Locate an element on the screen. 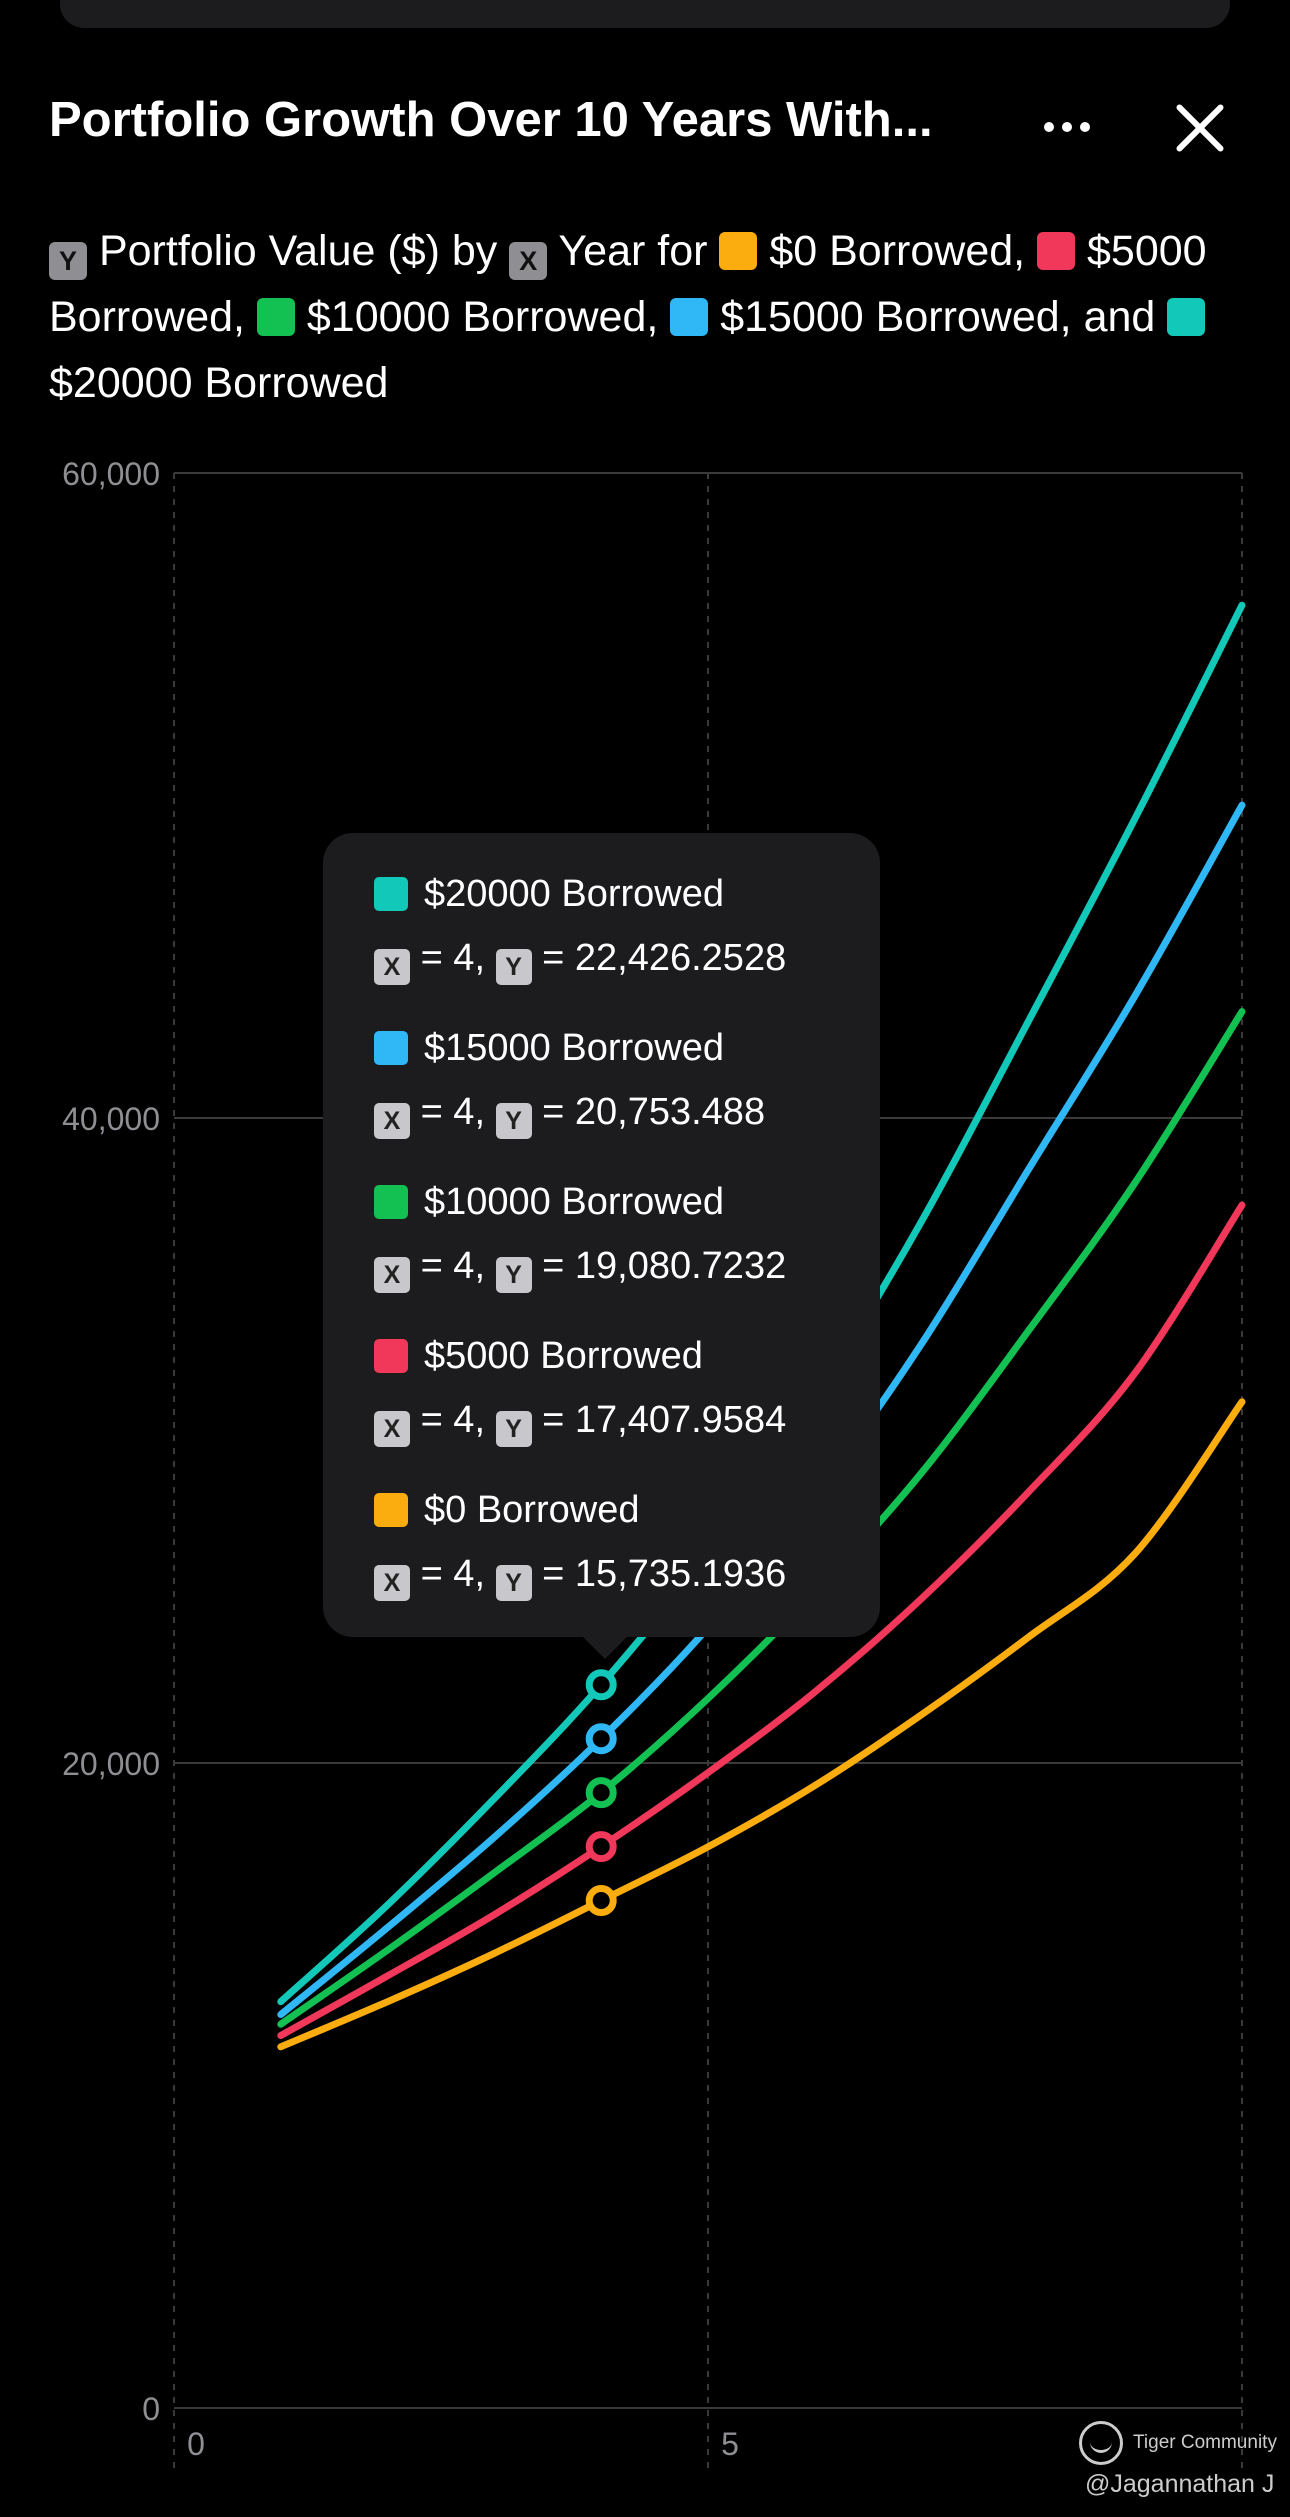 This screenshot has width=1290, height=2517. tooltip-series-name: $0 Borrowed is located at coordinates (532, 1510).